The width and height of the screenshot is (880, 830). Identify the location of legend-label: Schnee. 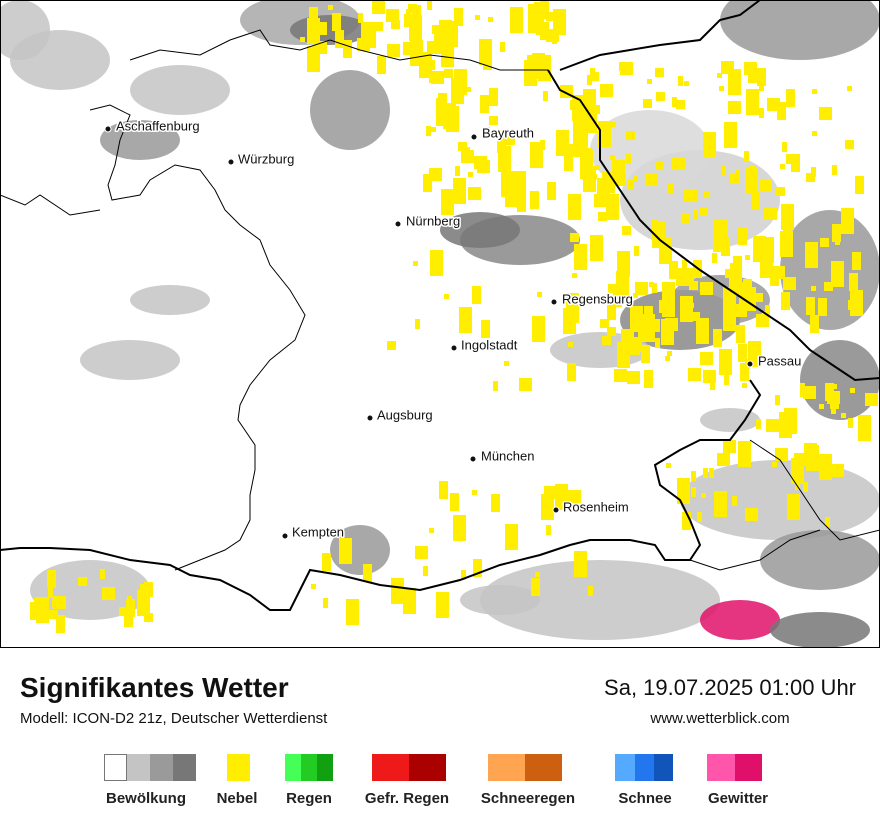
(645, 798).